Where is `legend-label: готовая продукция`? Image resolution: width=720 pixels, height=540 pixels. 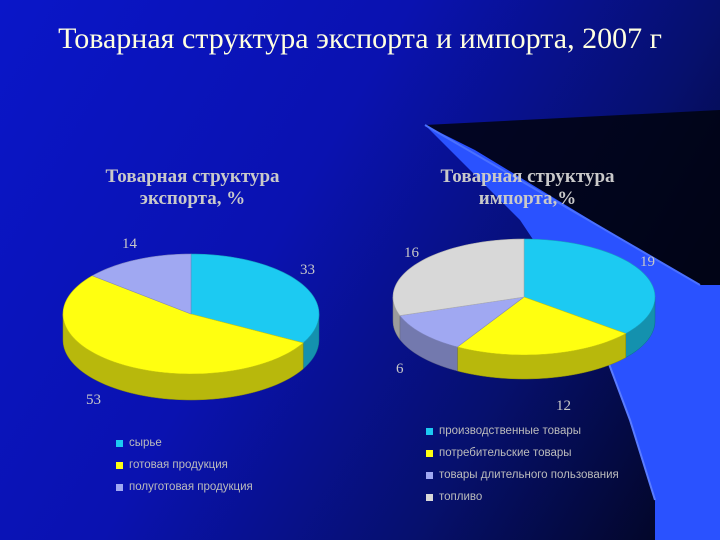 legend-label: готовая продукция is located at coordinates (178, 465).